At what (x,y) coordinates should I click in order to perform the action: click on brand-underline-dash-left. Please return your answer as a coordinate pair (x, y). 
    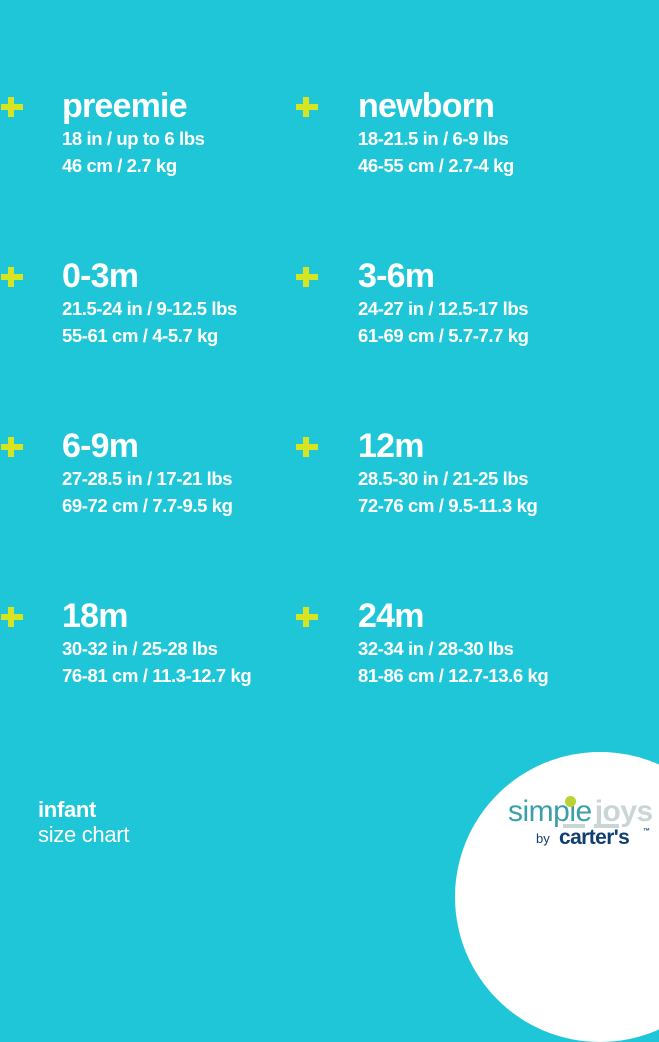
    Looking at the image, I should click on (574, 826).